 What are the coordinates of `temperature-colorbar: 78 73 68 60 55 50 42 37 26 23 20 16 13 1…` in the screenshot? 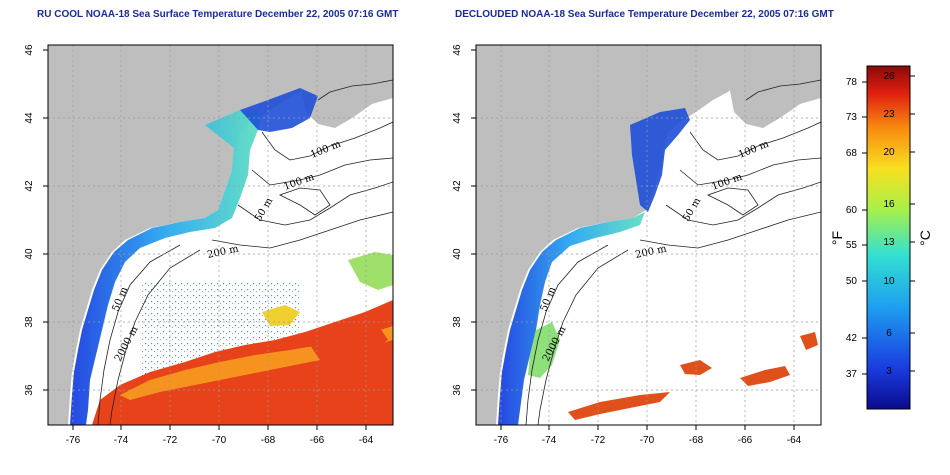 It's located at (881, 237).